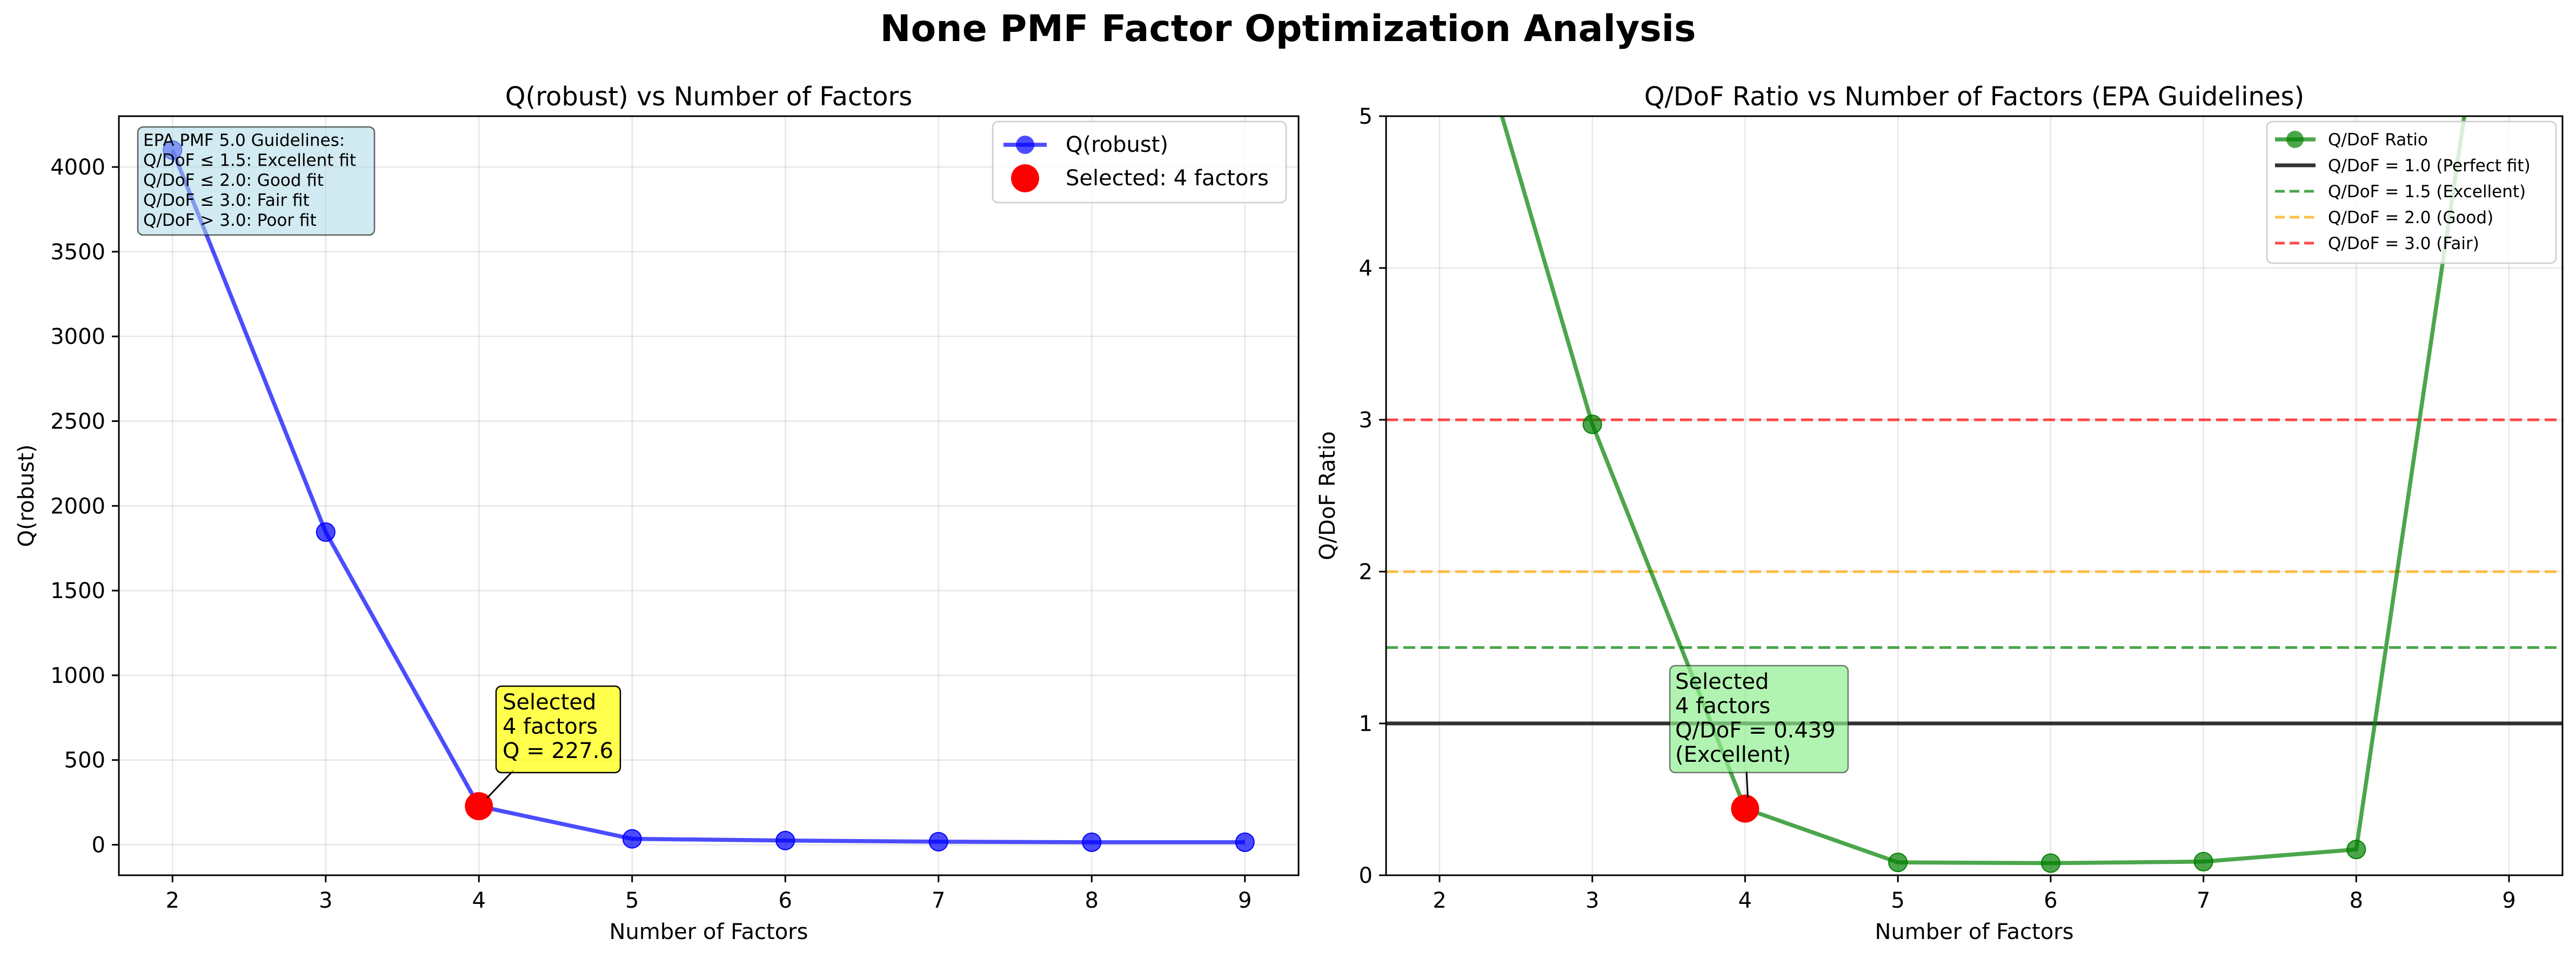 The image size is (2576, 959). I want to click on legend-label: Q/DoF = 2.0 (Good), so click(2410, 217).